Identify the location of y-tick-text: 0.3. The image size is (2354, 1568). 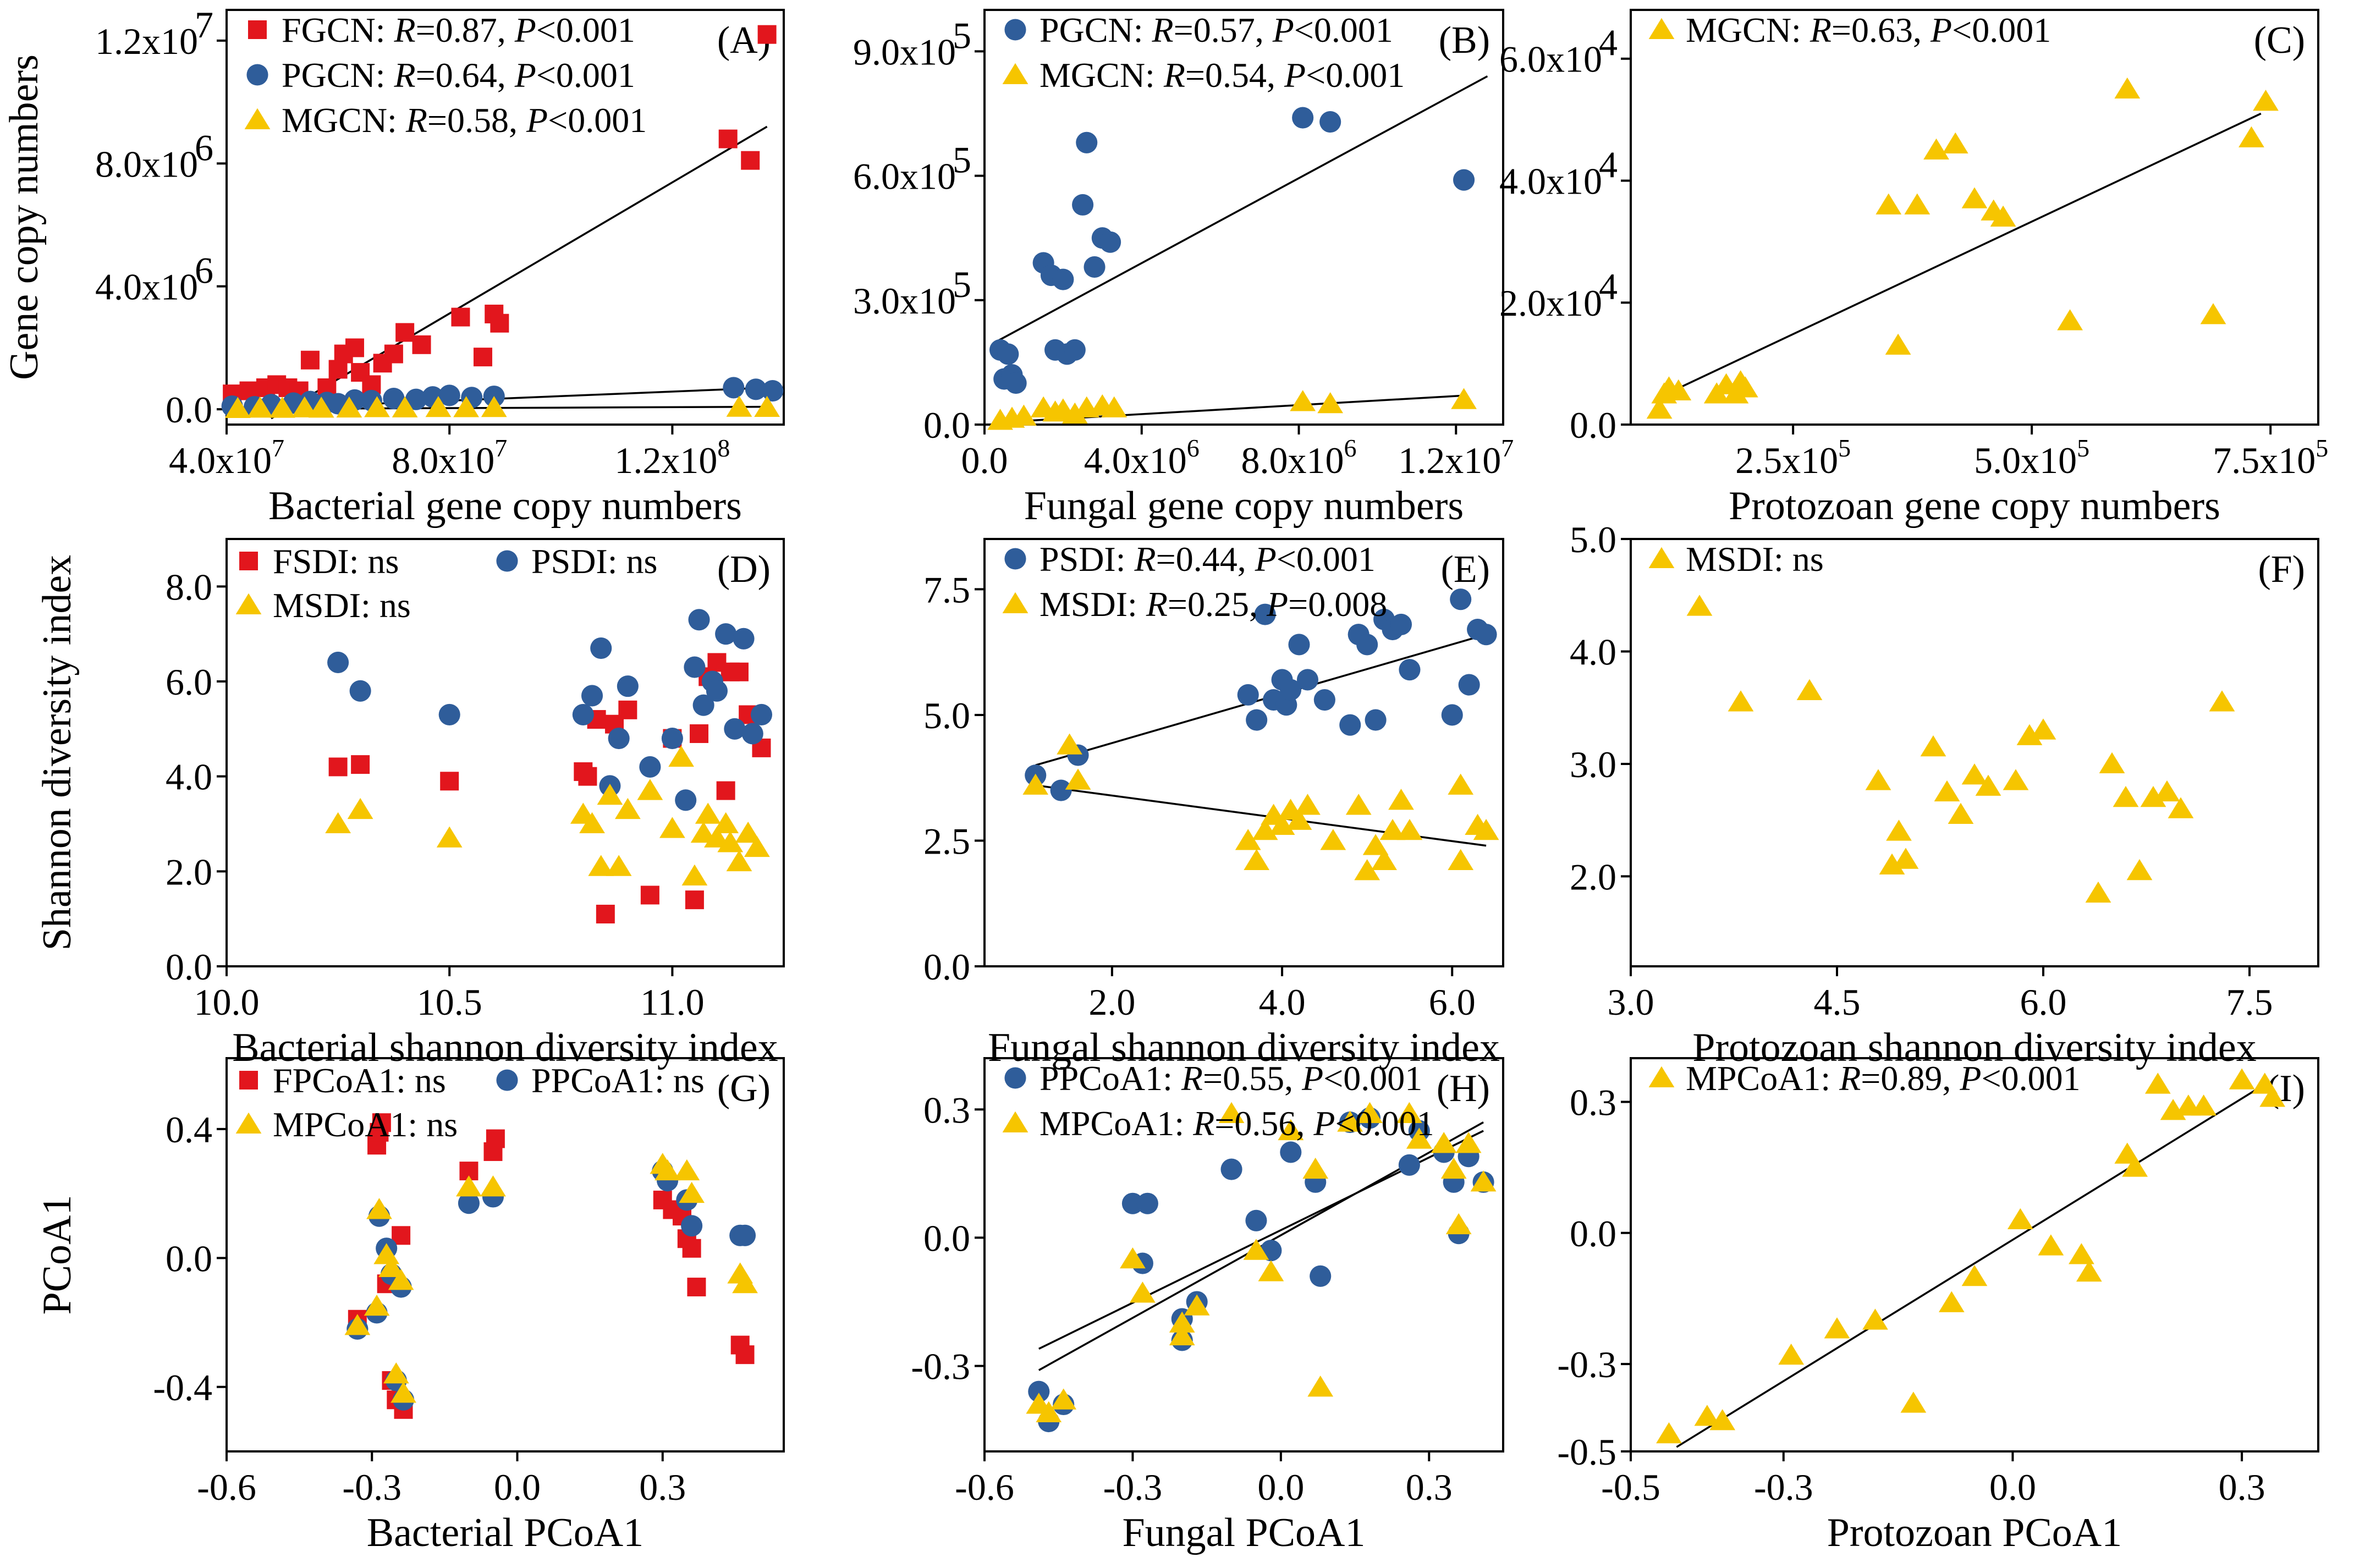
(1593, 1102).